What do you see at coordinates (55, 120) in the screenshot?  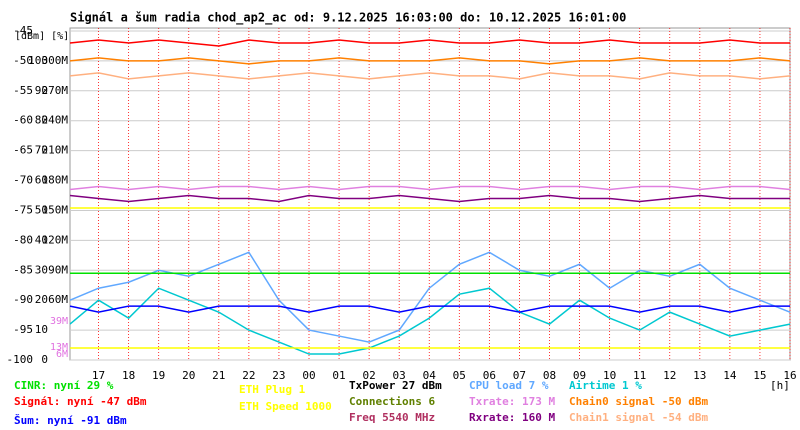 I see `y-rate-label: 240M` at bounding box center [55, 120].